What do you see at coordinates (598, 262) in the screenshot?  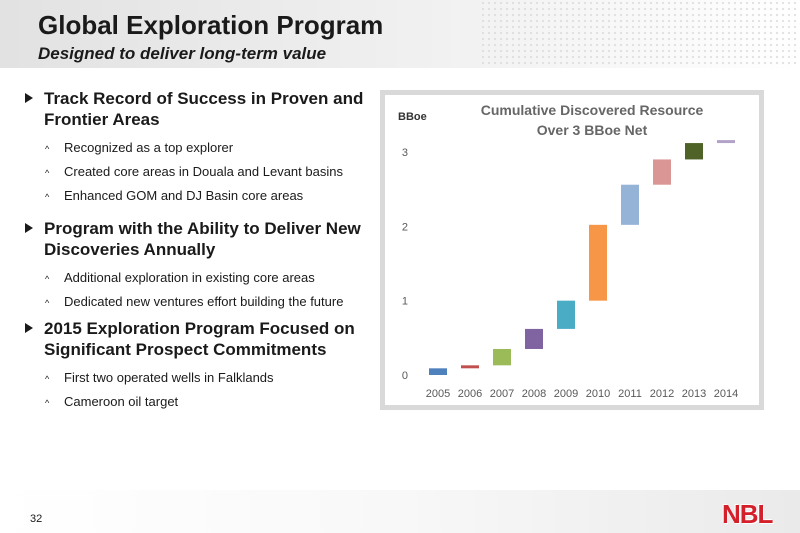 I see `bar-2010` at bounding box center [598, 262].